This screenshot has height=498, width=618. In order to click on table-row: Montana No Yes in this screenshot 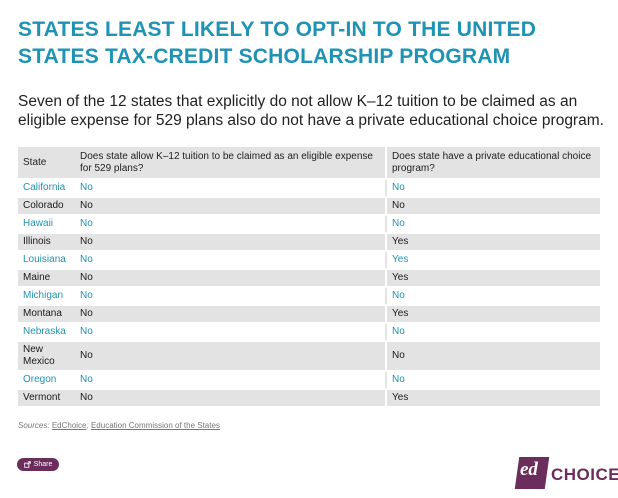, I will do `click(309, 314)`.